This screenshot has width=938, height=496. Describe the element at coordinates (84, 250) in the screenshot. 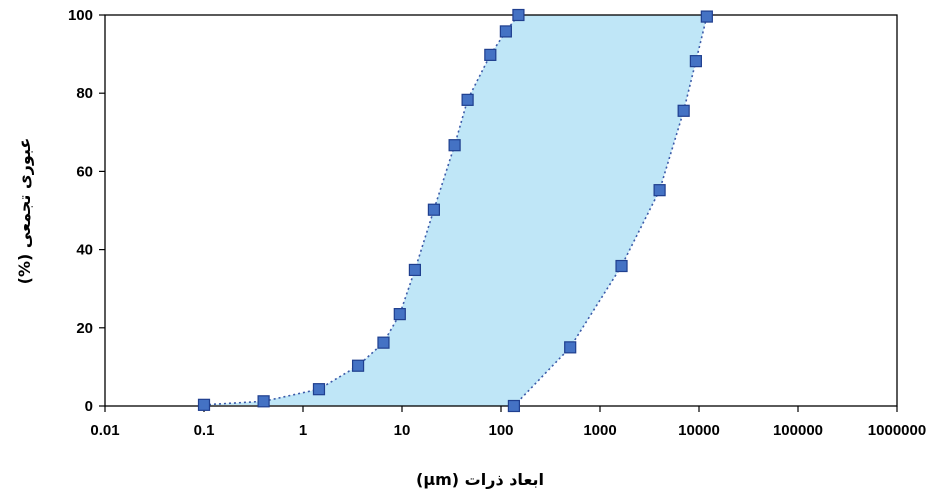

I see `y-tick-label: 40` at that location.